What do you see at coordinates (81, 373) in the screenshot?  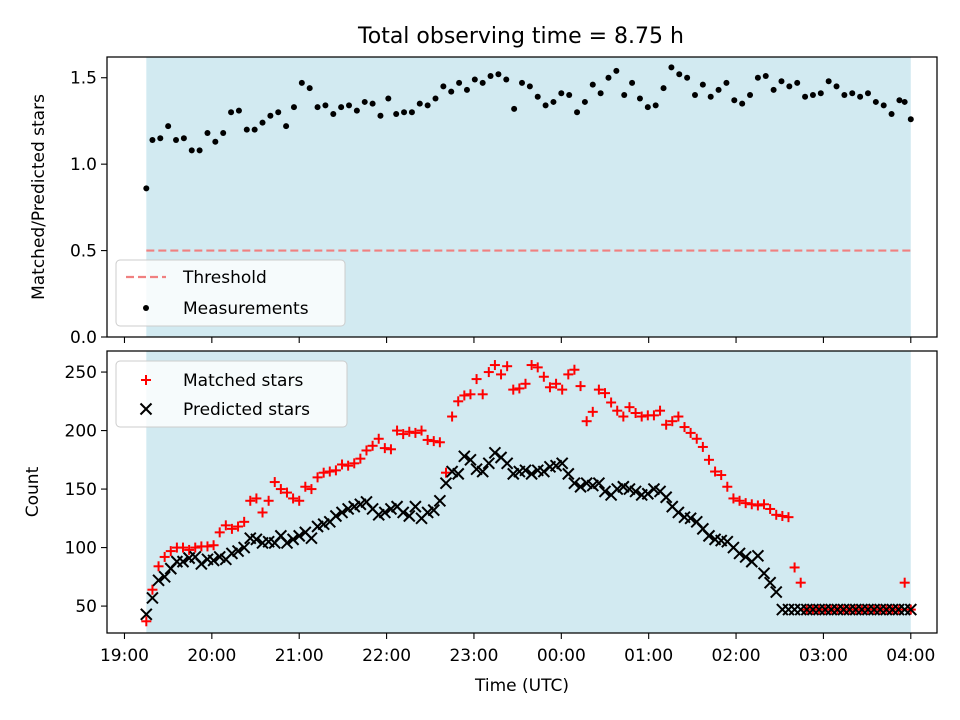 I see `y-tick-label: 250` at bounding box center [81, 373].